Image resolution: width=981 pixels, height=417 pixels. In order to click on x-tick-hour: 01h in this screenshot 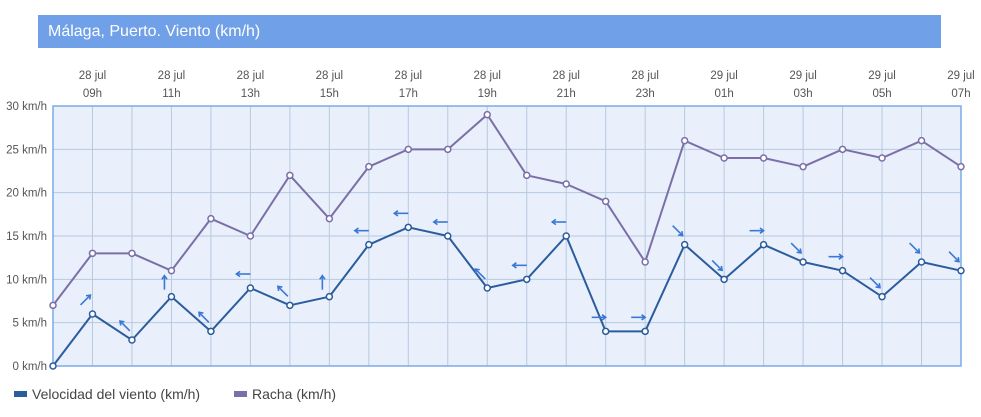, I will do `click(724, 94)`.